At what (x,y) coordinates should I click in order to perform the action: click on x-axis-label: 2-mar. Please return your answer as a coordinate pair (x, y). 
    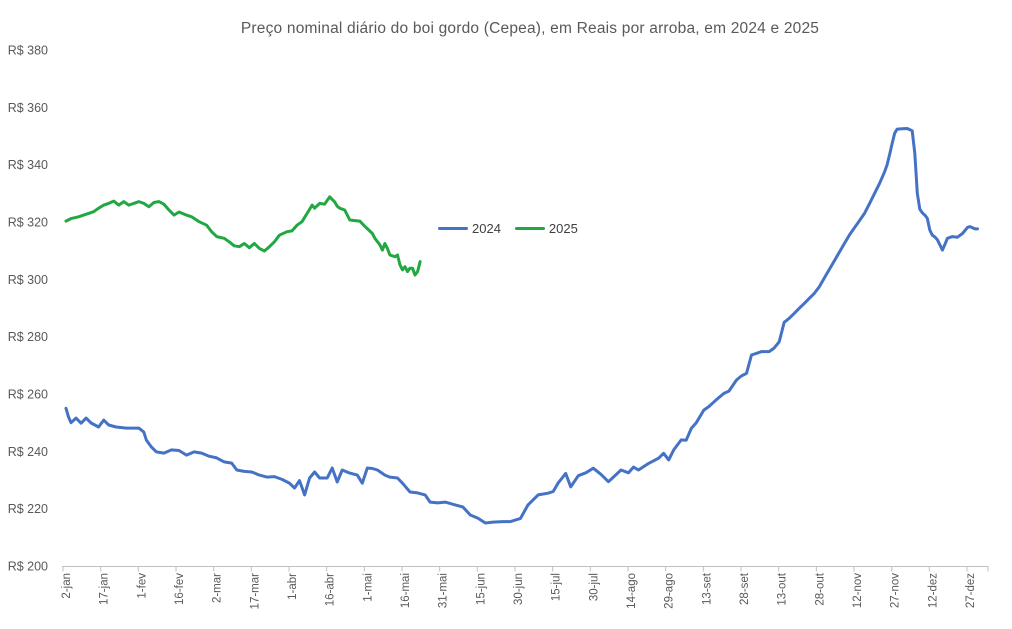
    Looking at the image, I should click on (218, 588).